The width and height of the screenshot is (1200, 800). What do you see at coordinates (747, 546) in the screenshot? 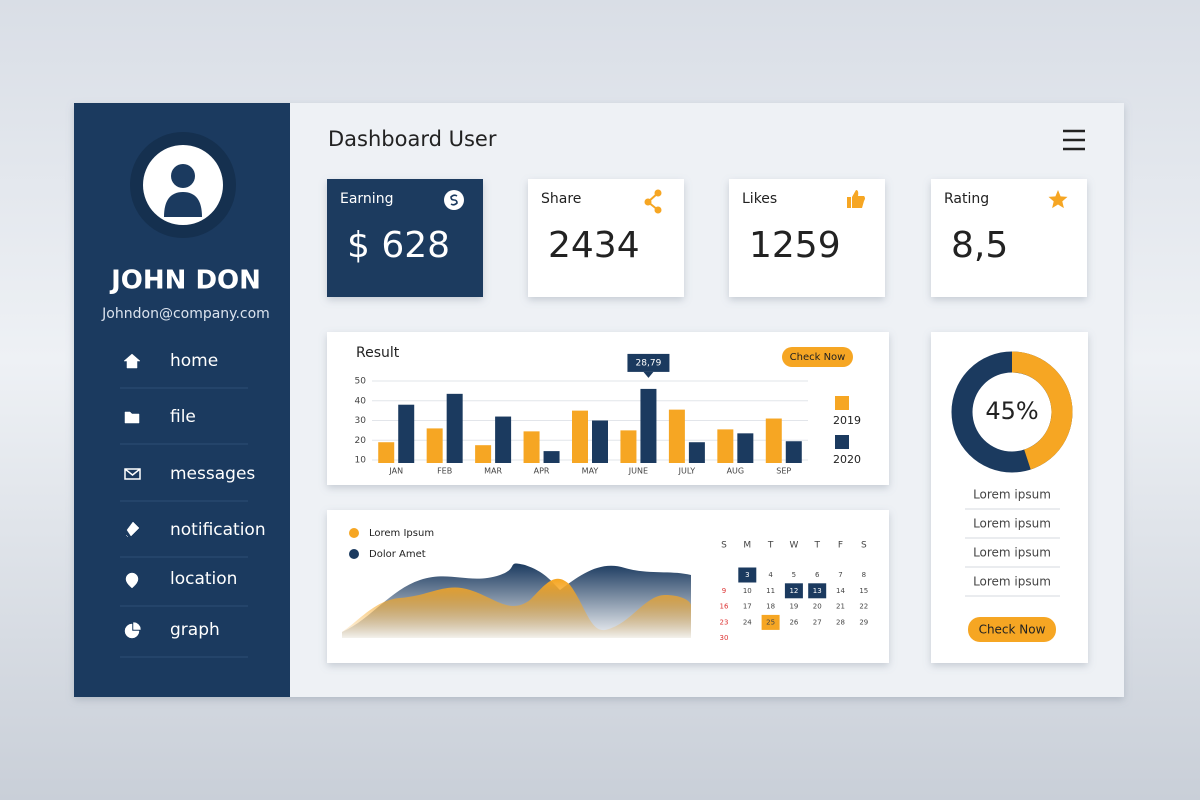
I see `weekday: M` at bounding box center [747, 546].